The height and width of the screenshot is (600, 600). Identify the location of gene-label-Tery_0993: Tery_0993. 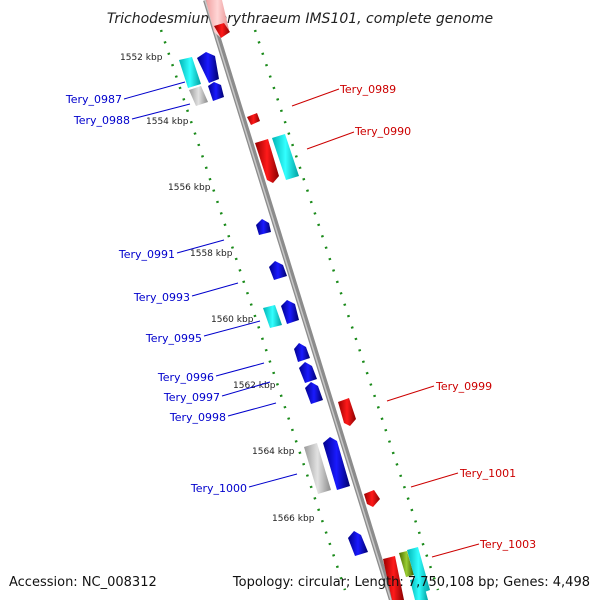
(161, 297).